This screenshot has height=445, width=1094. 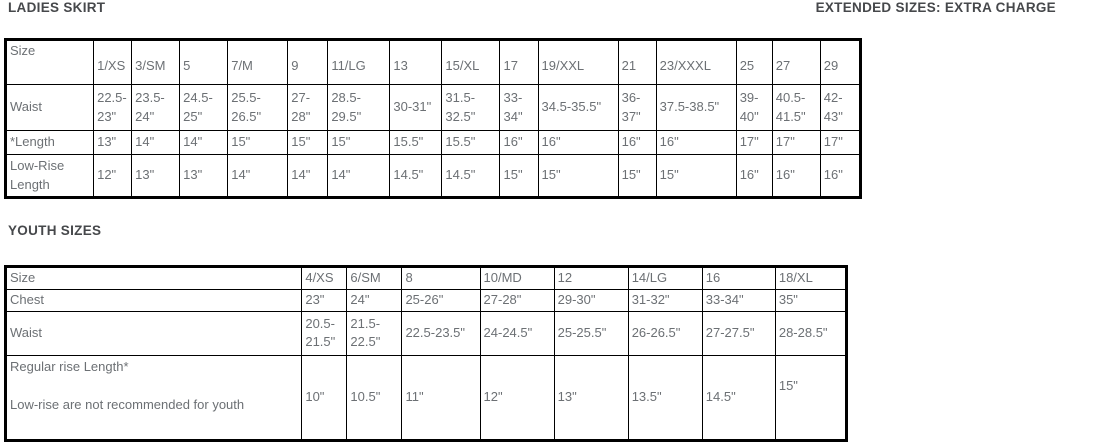 What do you see at coordinates (811, 278) in the screenshot?
I see `column-header-cell: 18/XL` at bounding box center [811, 278].